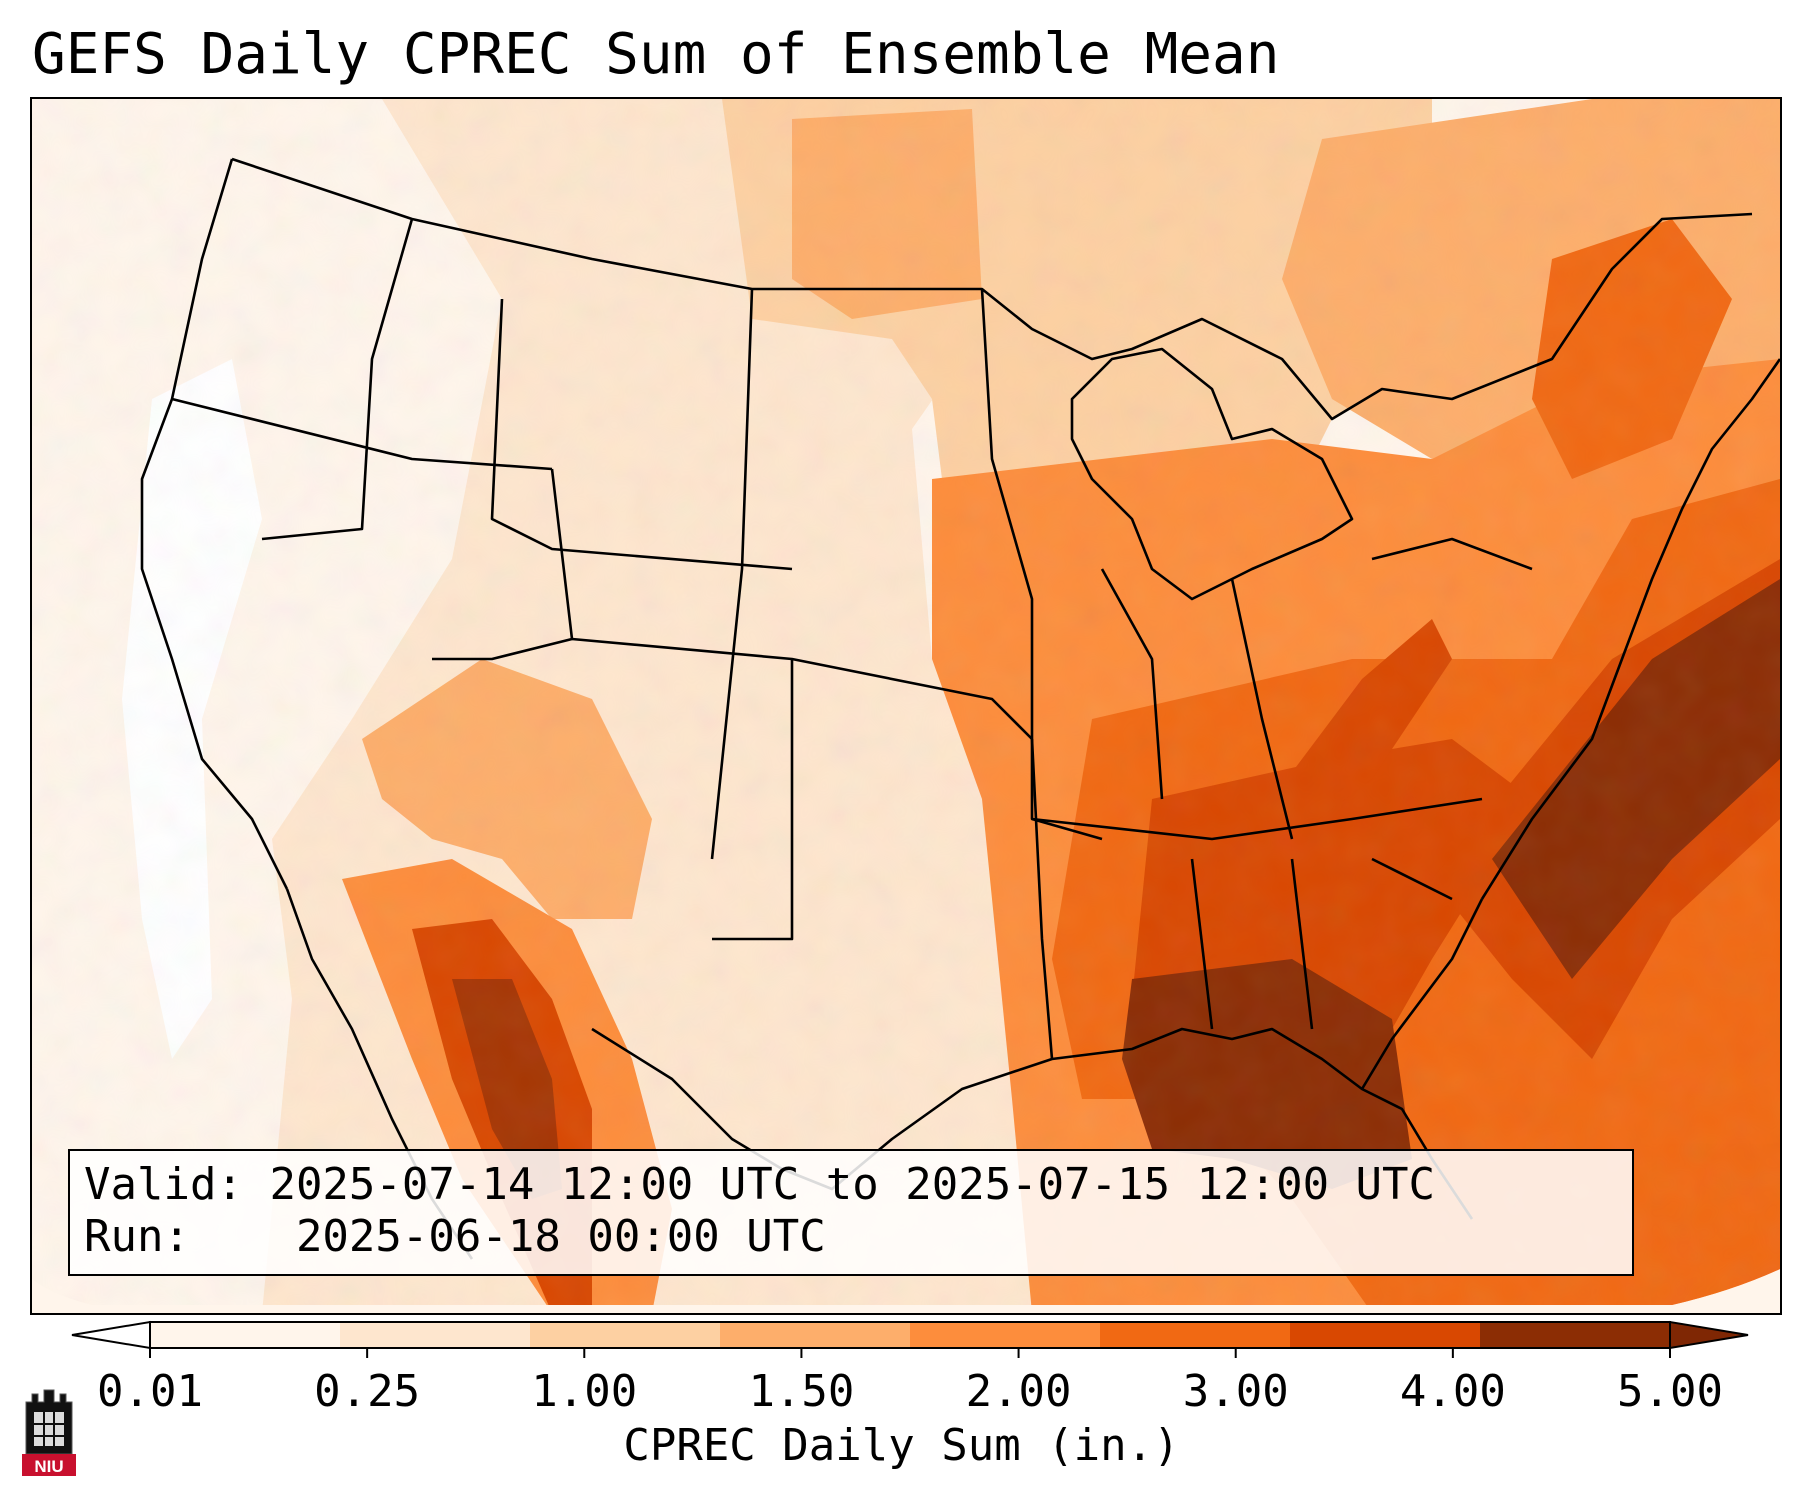 The image size is (1803, 1500). Describe the element at coordinates (367, 1390) in the screenshot. I see `colorbar-tick-label: 0.25` at that location.